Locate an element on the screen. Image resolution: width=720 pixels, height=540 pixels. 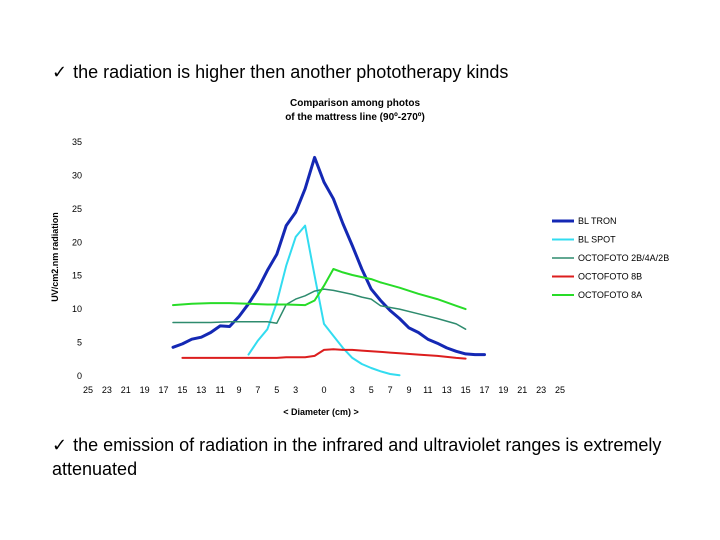
y-tick-label: 35 is located at coordinates (77, 142).